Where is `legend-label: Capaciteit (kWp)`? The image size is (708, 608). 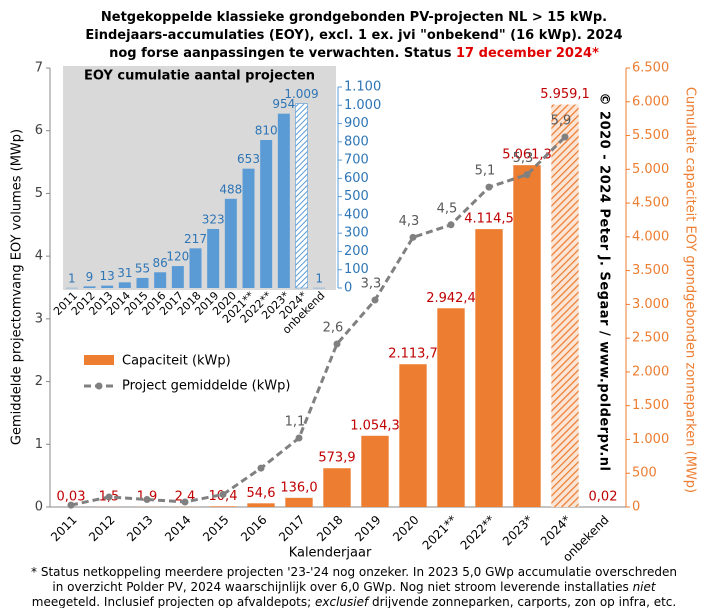
legend-label: Capaciteit (kWp) is located at coordinates (176, 361).